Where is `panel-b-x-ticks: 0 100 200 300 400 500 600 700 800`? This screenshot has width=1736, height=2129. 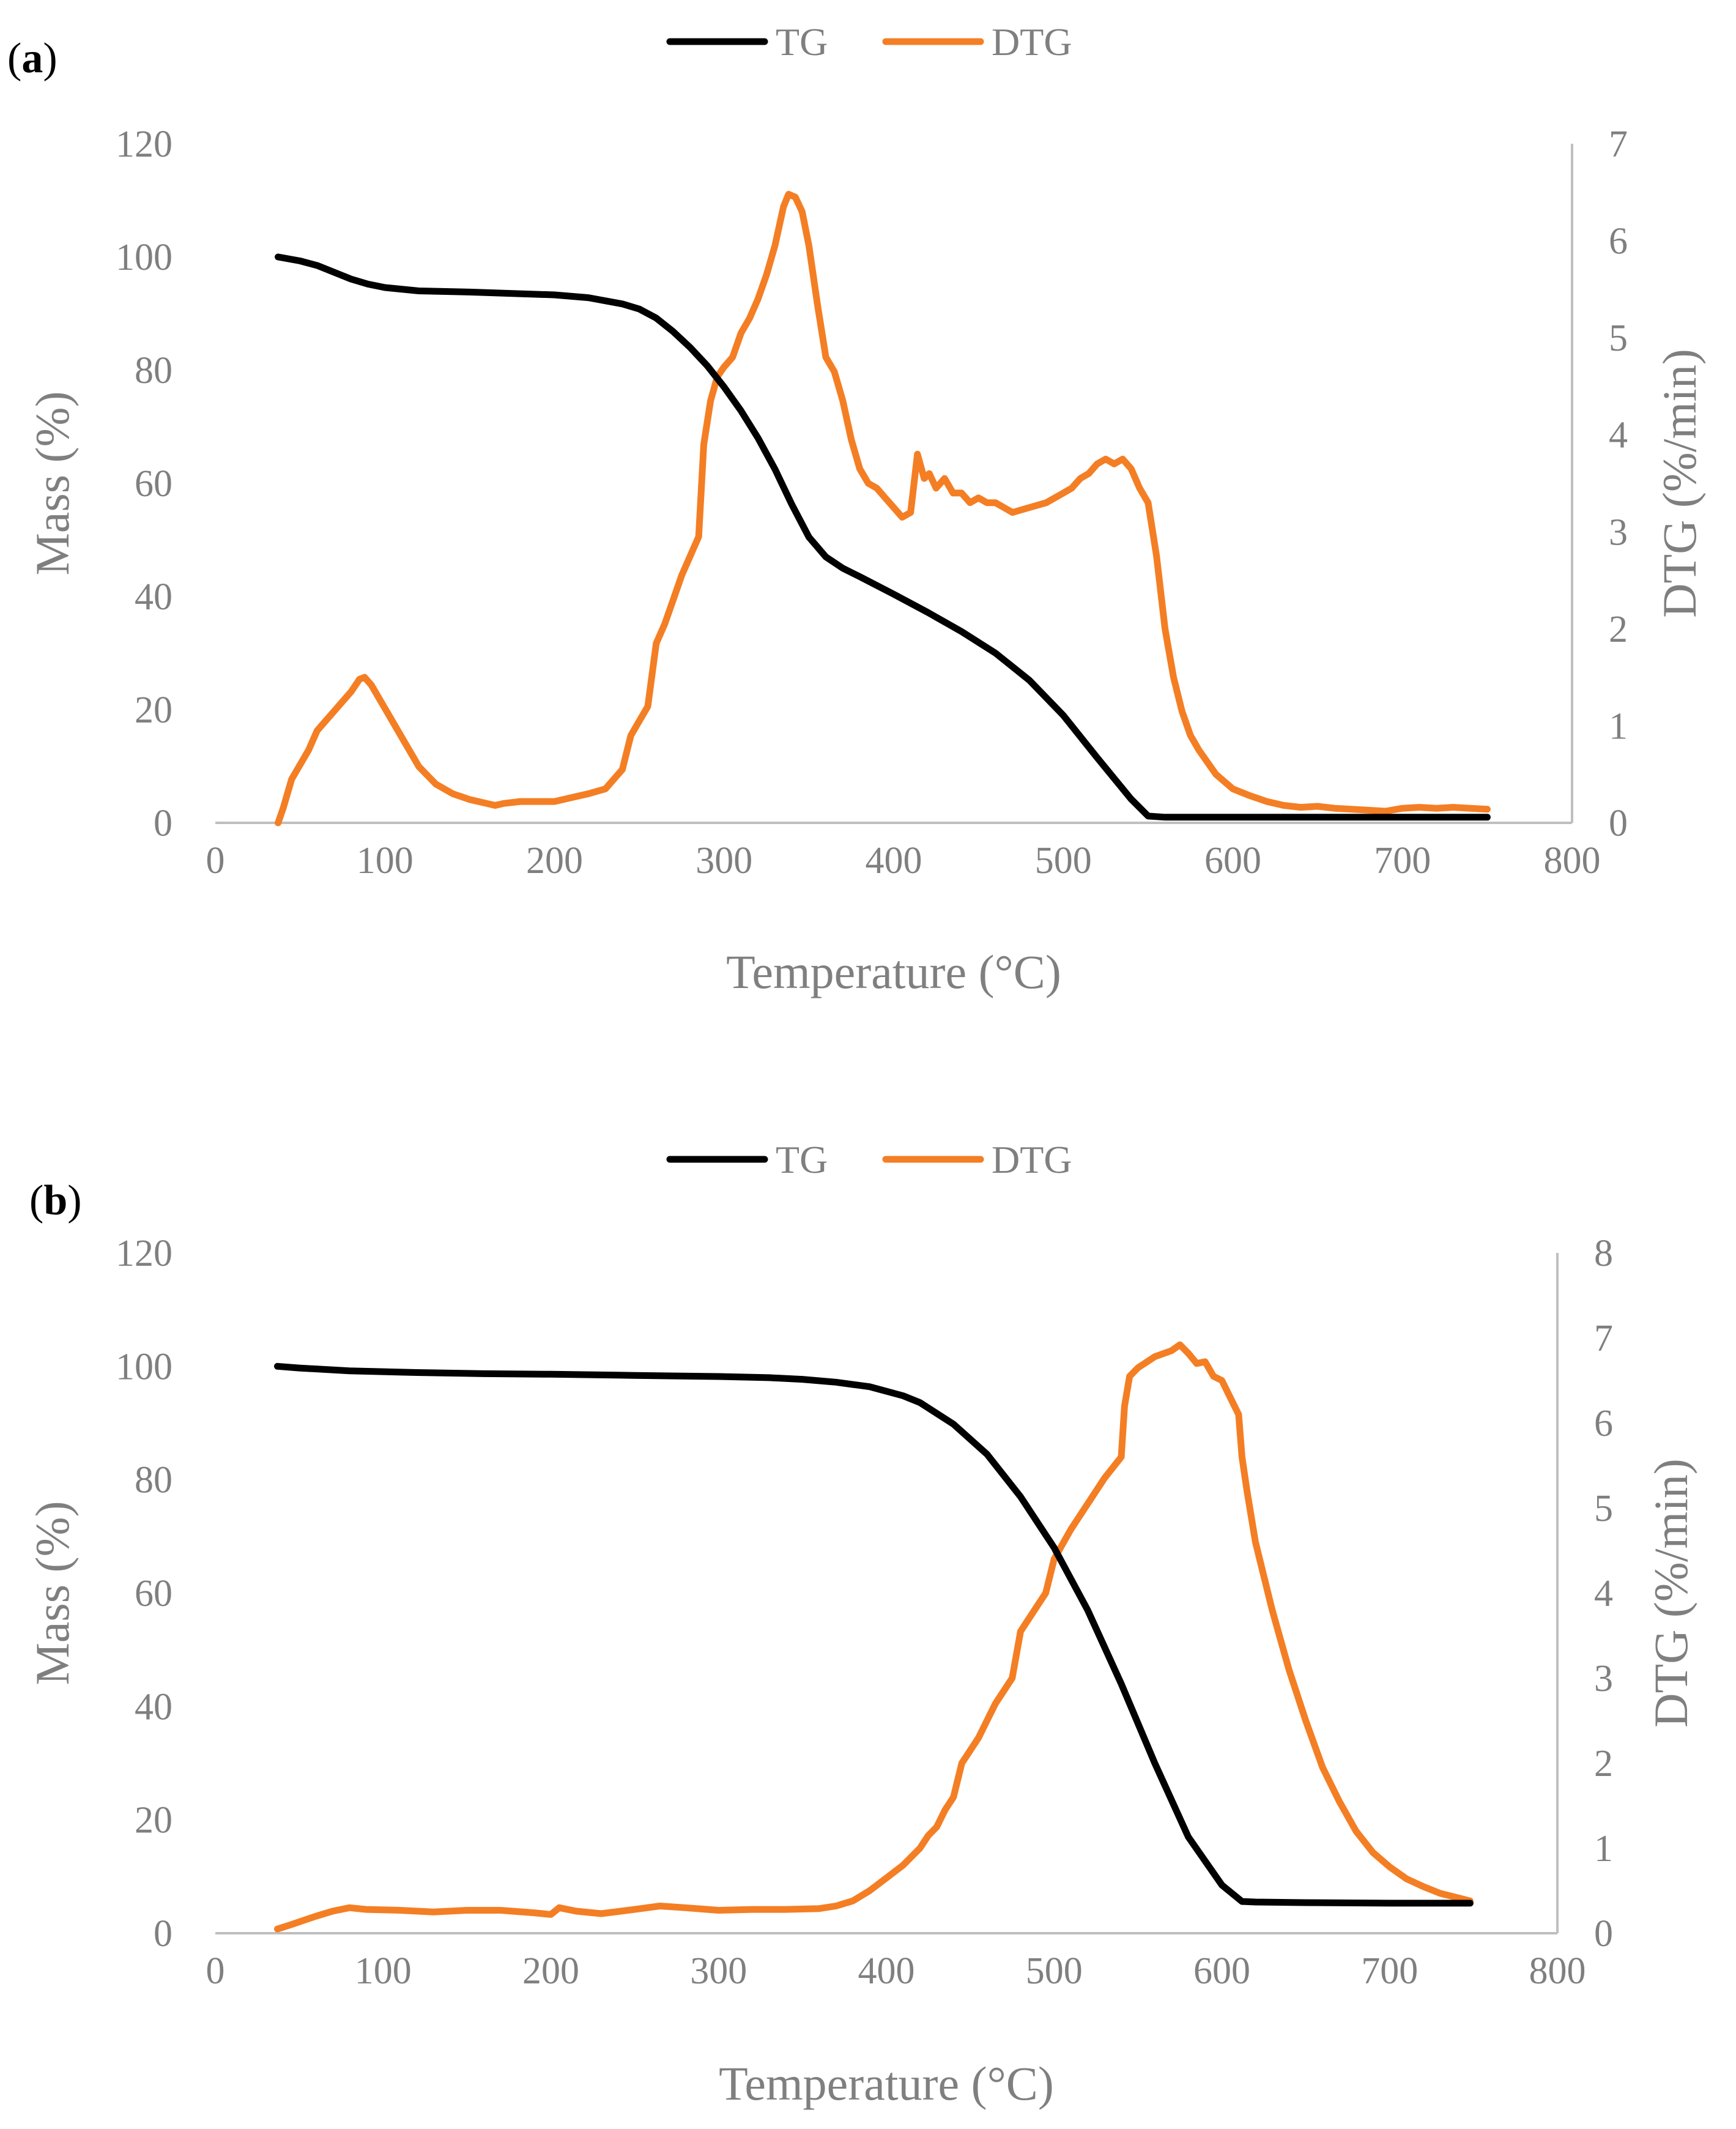
panel-b-x-ticks: 0 100 200 300 400 500 600 700 800 is located at coordinates (896, 1971).